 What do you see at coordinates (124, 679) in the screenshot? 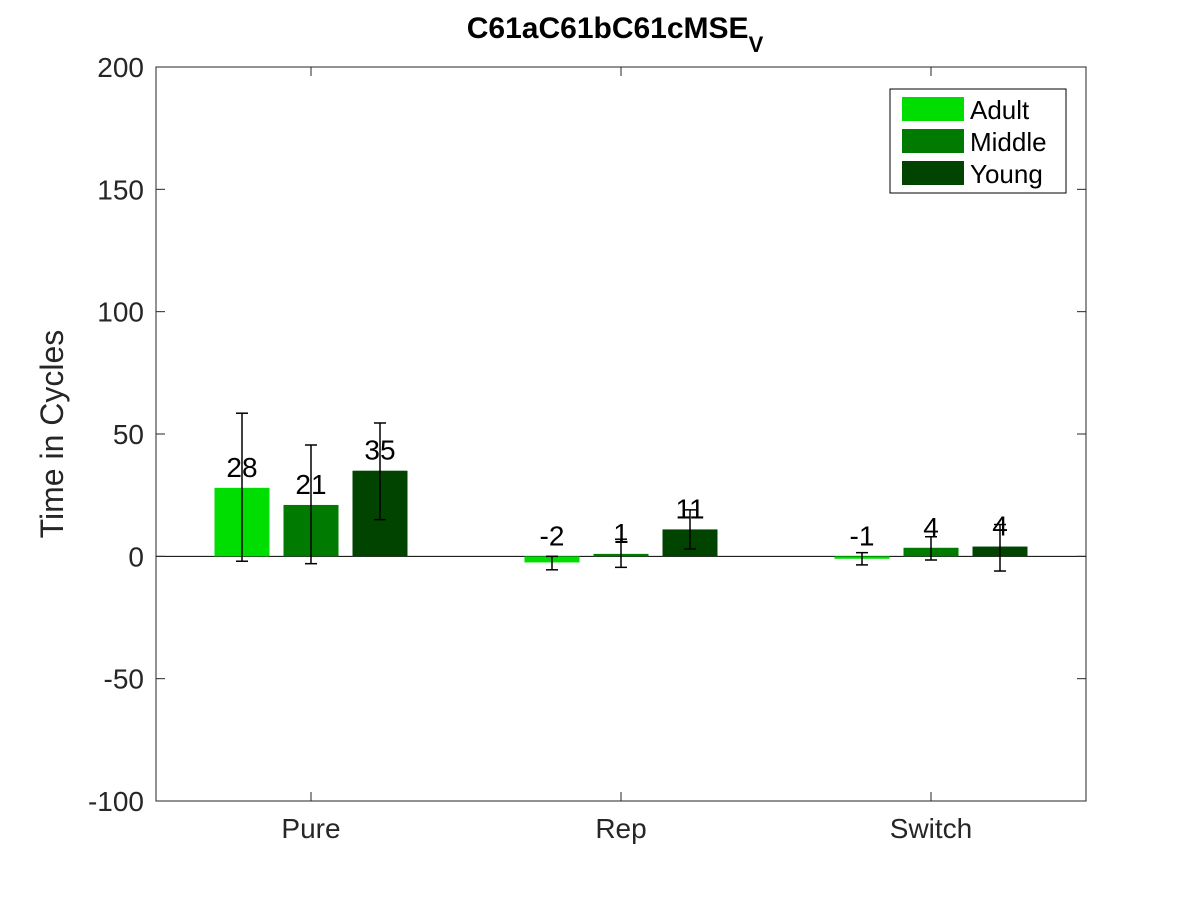
I see `y-tick-label: -50` at bounding box center [124, 679].